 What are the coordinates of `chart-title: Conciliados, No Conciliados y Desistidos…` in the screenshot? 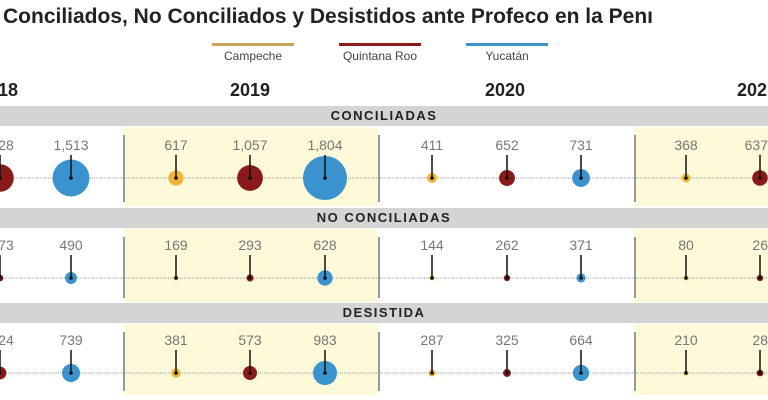 It's located at (328, 16).